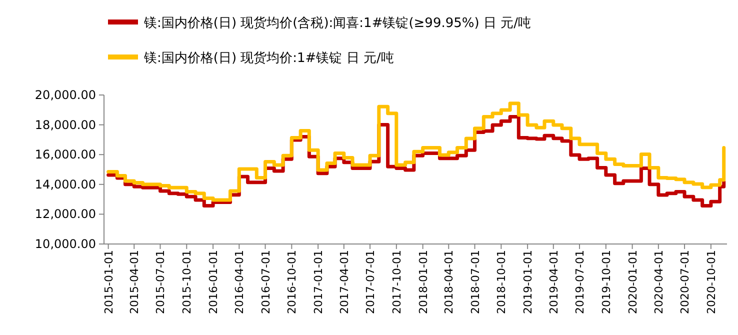  What do you see at coordinates (344, 282) in the screenshot?
I see `x-tick-label: 2017-04-01` at bounding box center [344, 282].